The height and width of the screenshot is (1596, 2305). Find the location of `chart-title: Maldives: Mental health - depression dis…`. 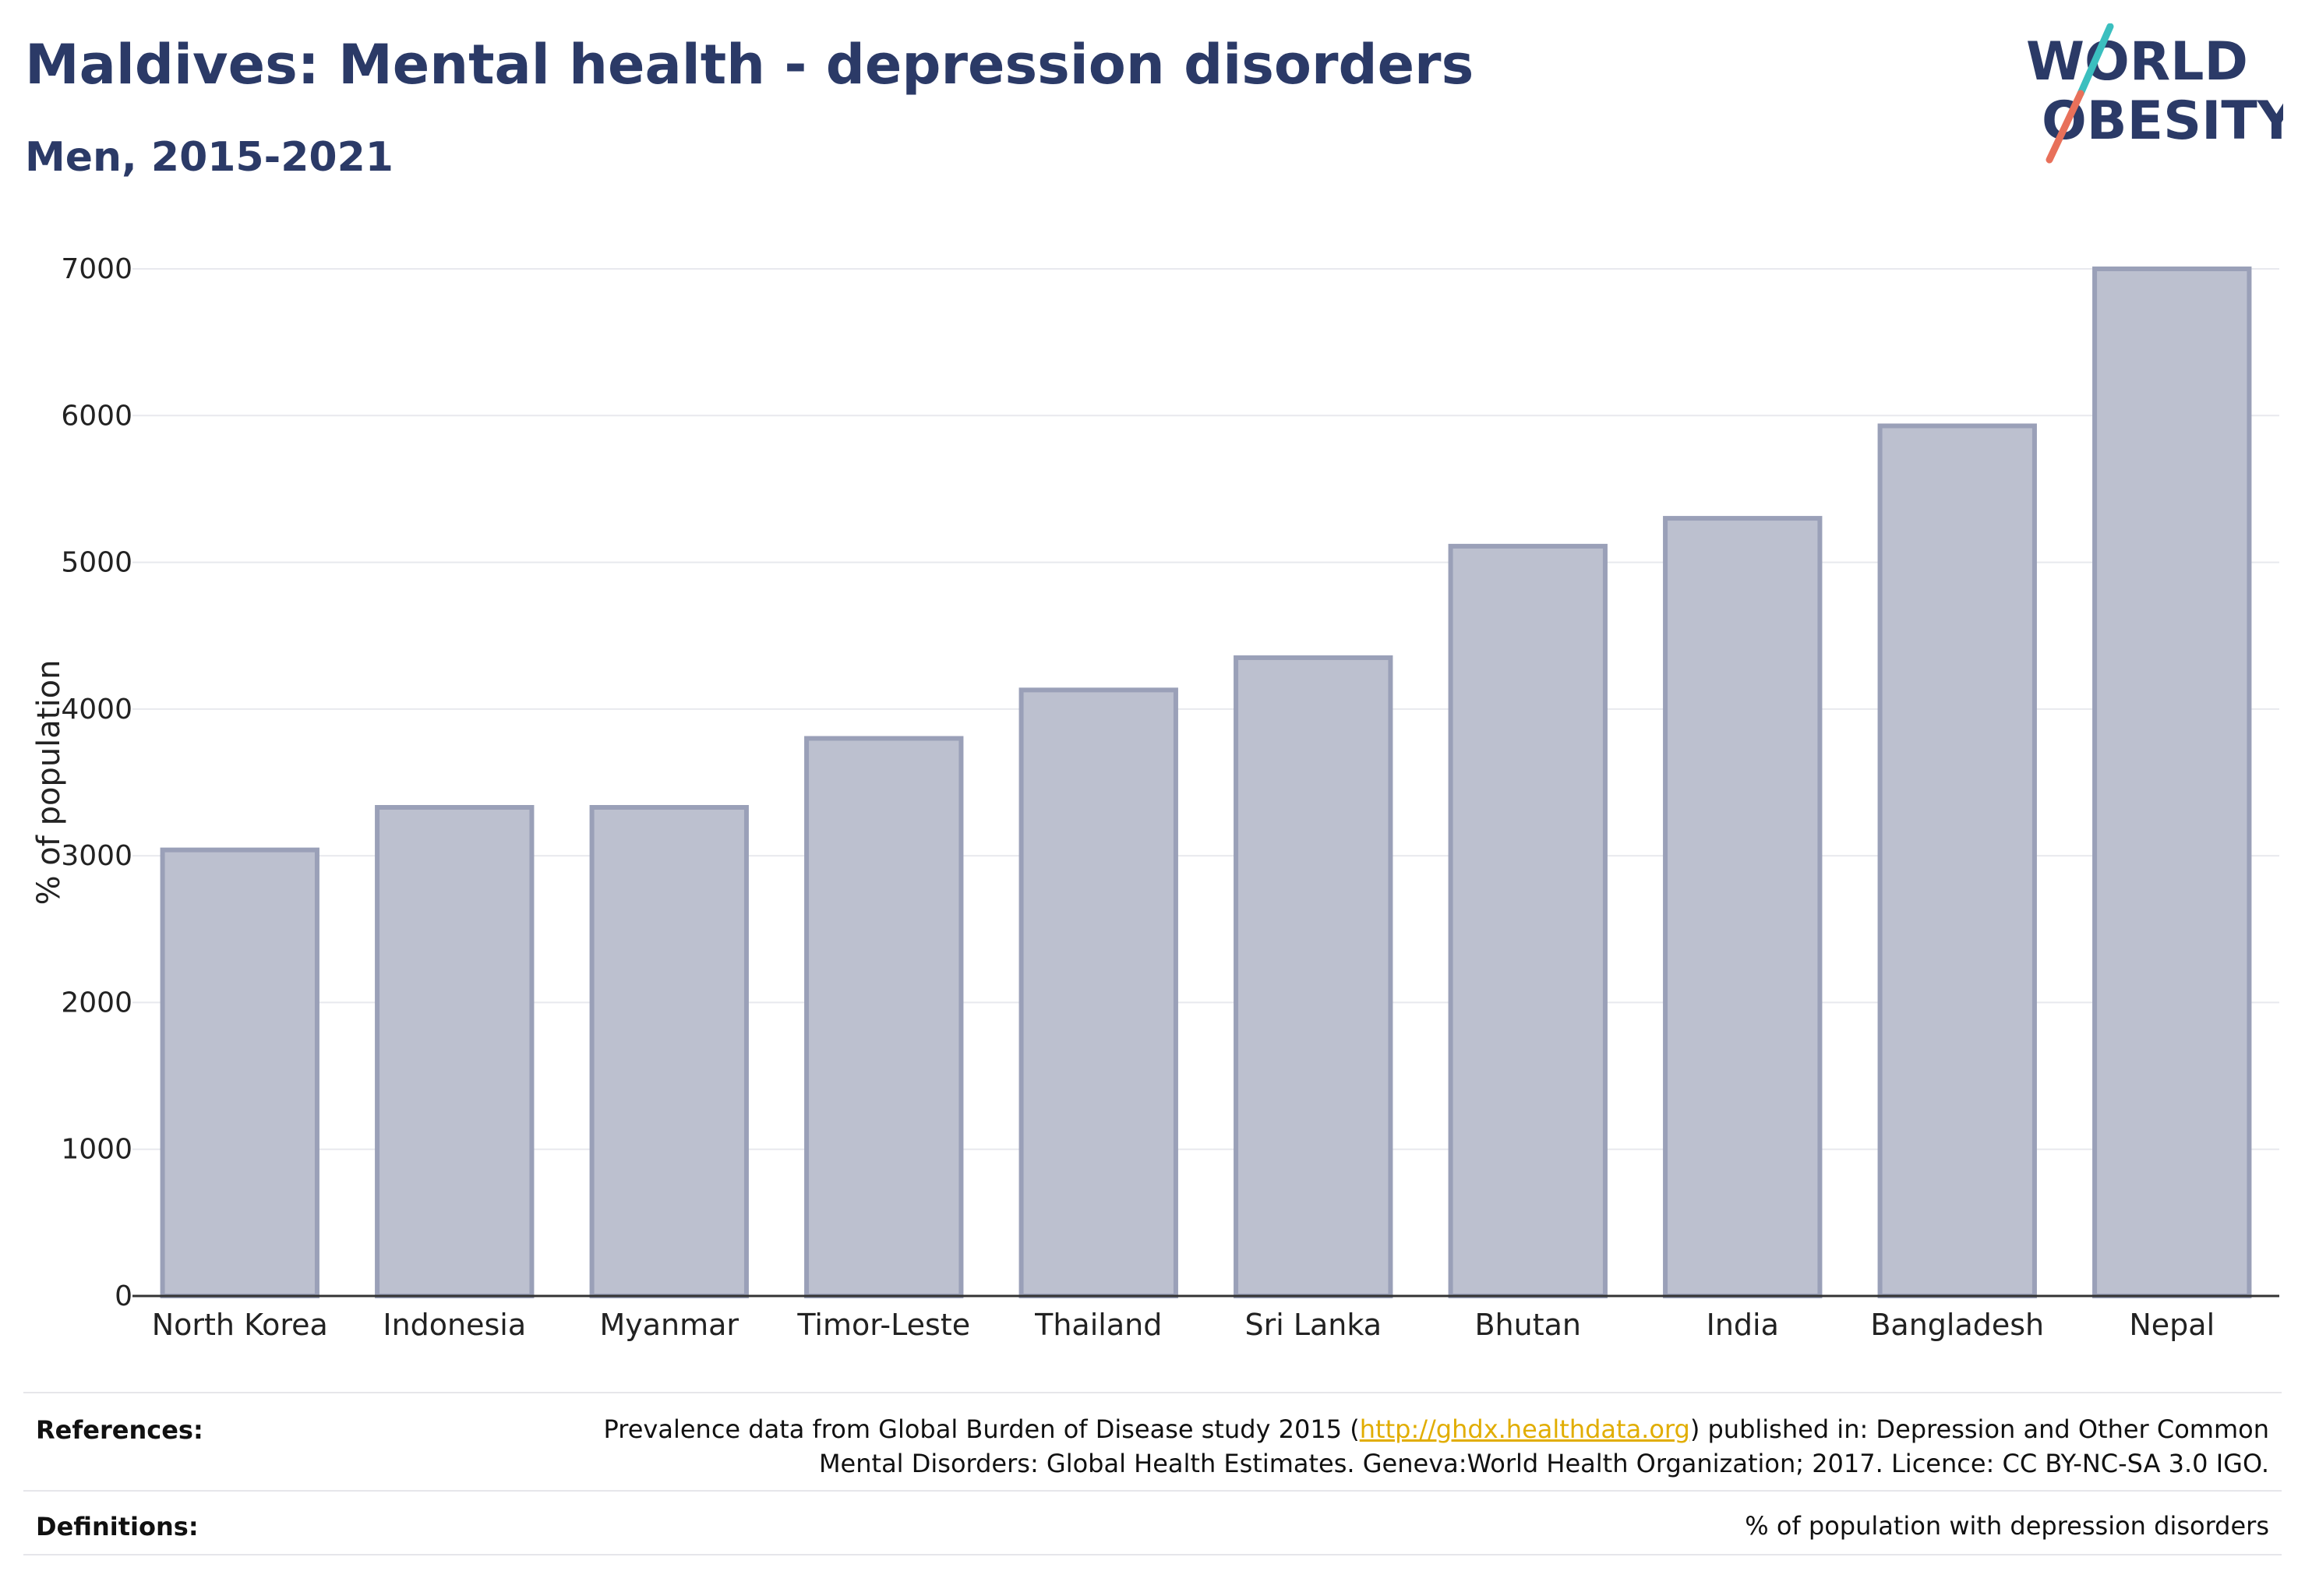

chart-title: Maldives: Mental health - depression dis… is located at coordinates (749, 65).